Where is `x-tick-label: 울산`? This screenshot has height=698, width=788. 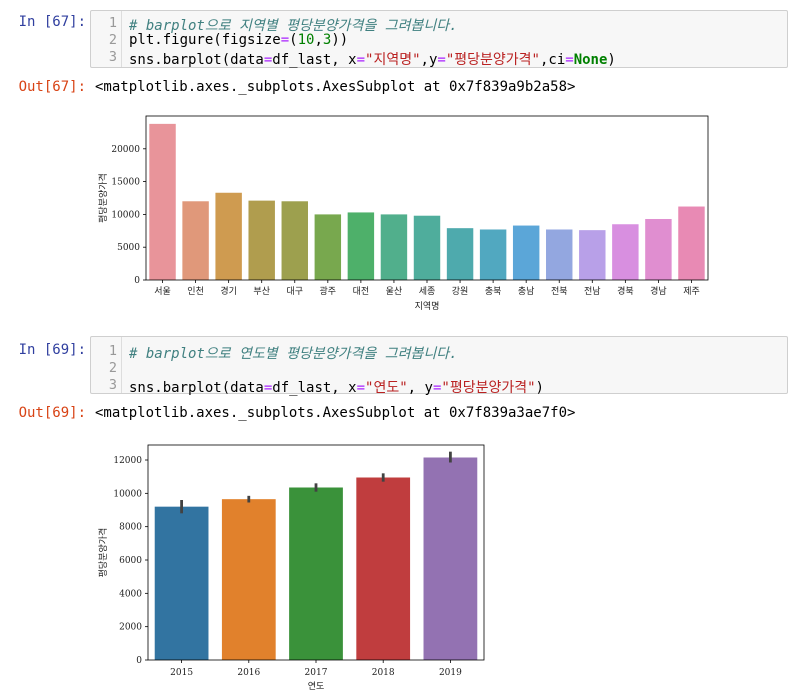 x-tick-label: 울산 is located at coordinates (394, 291).